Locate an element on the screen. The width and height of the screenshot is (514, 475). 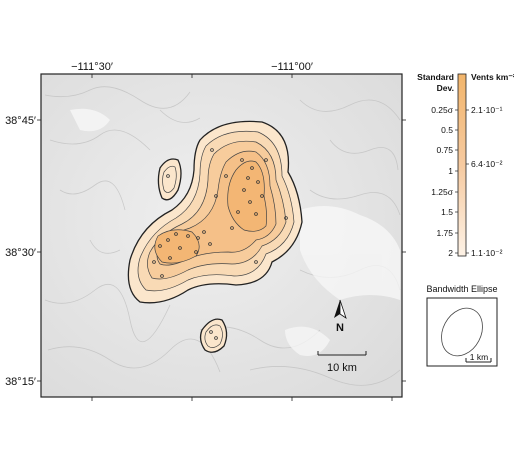
bandwidth-box is located at coordinates (462, 332).